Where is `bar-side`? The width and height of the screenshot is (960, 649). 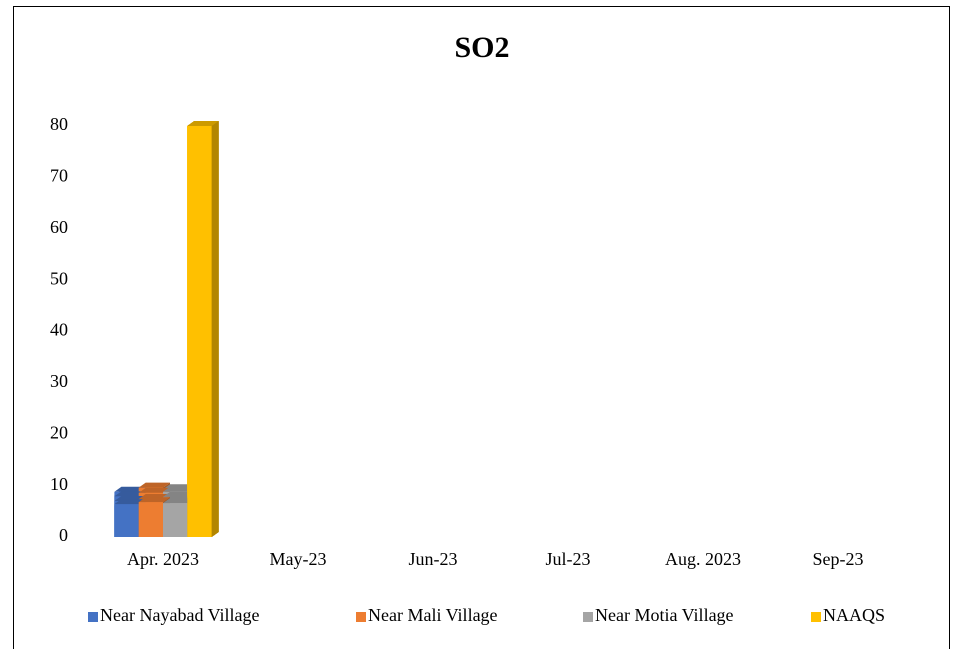
bar-side is located at coordinates (215, 329).